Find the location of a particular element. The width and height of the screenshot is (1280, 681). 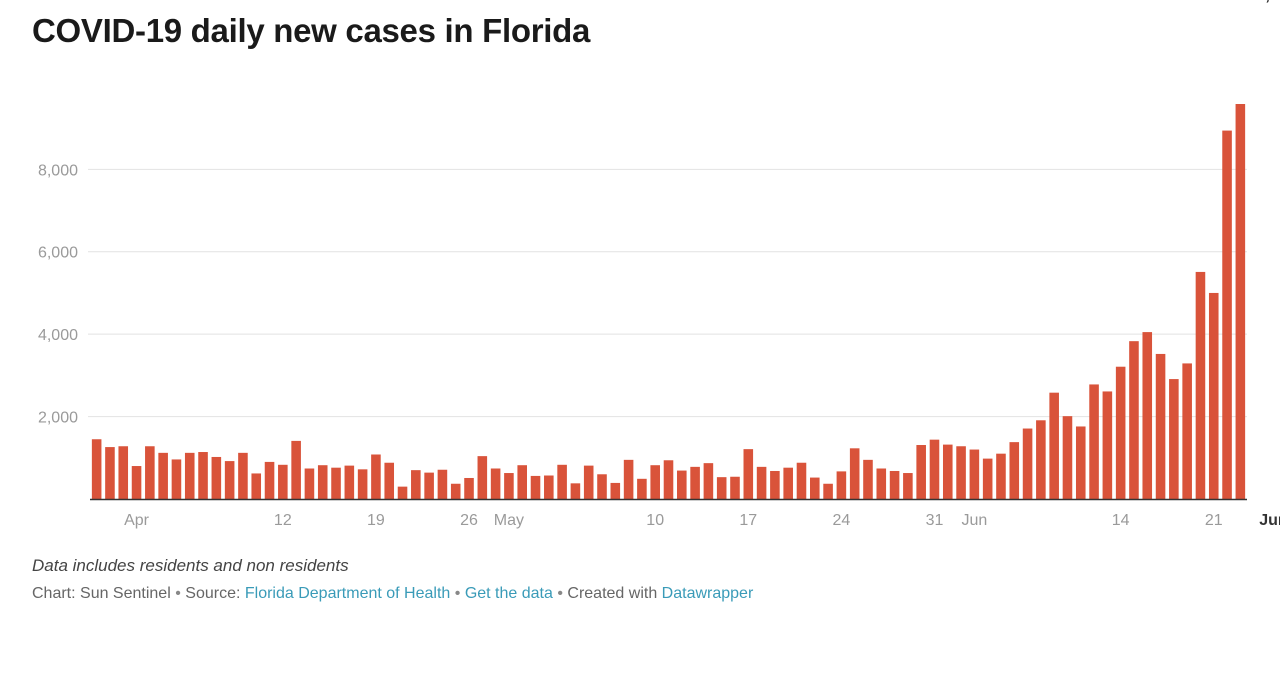

x-tick-label: 19 is located at coordinates (376, 520).